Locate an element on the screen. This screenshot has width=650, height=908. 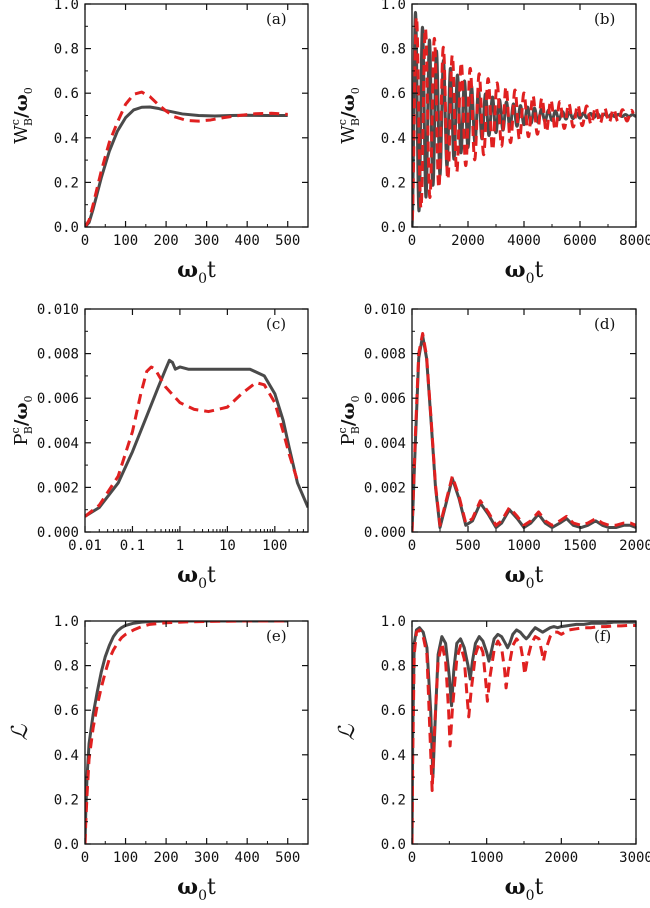
y-axis: 0.000 0.002 0.004 0.006 0.008 0.010 is located at coordinates (172, 421).